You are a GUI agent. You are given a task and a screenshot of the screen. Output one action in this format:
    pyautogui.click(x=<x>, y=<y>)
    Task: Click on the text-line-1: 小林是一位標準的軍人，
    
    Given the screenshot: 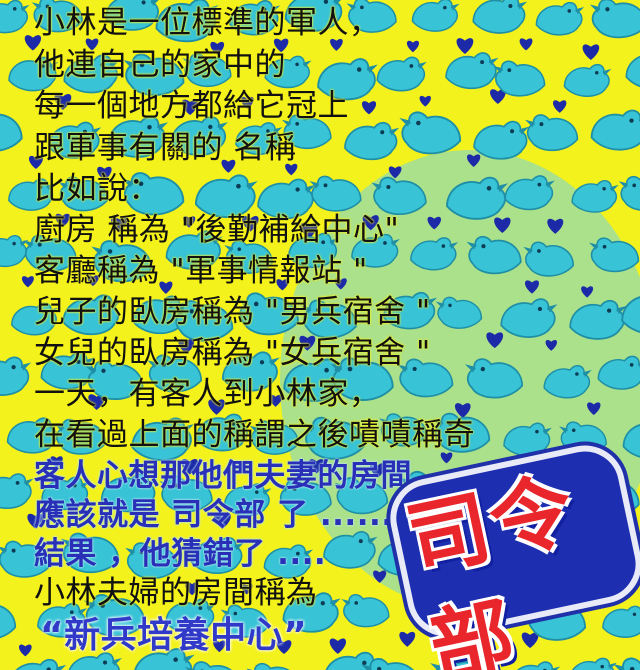 What is the action you would take?
    pyautogui.click(x=207, y=23)
    